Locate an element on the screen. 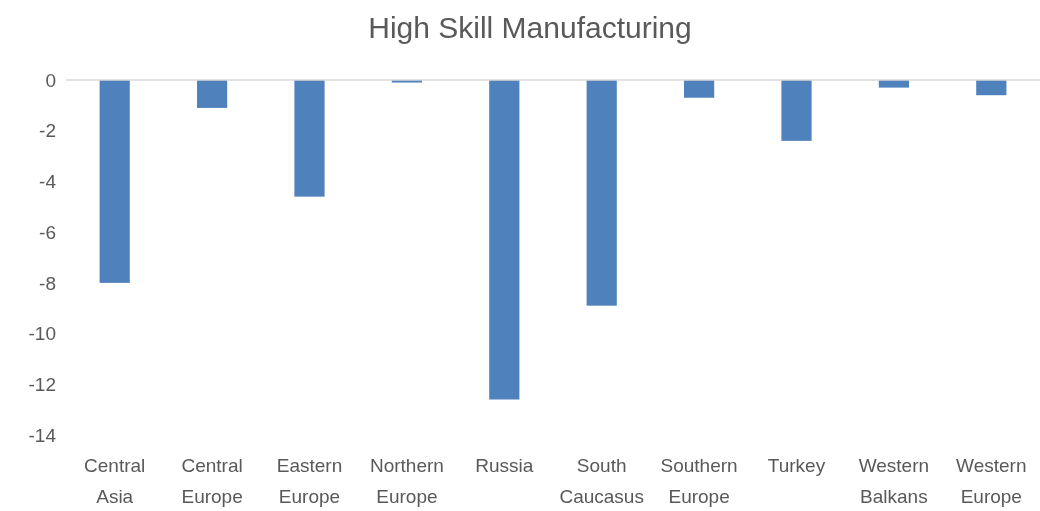 This screenshot has height=511, width=1040. y-tick-label: -2 is located at coordinates (47, 131).